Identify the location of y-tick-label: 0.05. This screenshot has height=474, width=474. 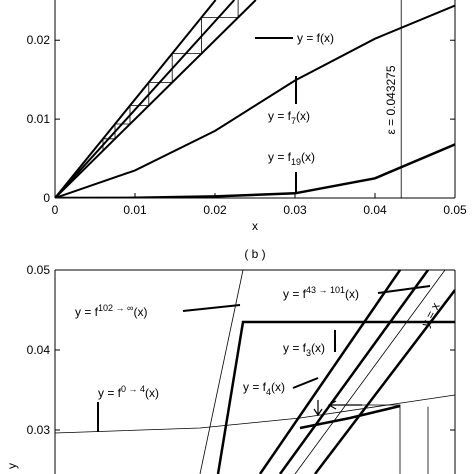
(39, 270).